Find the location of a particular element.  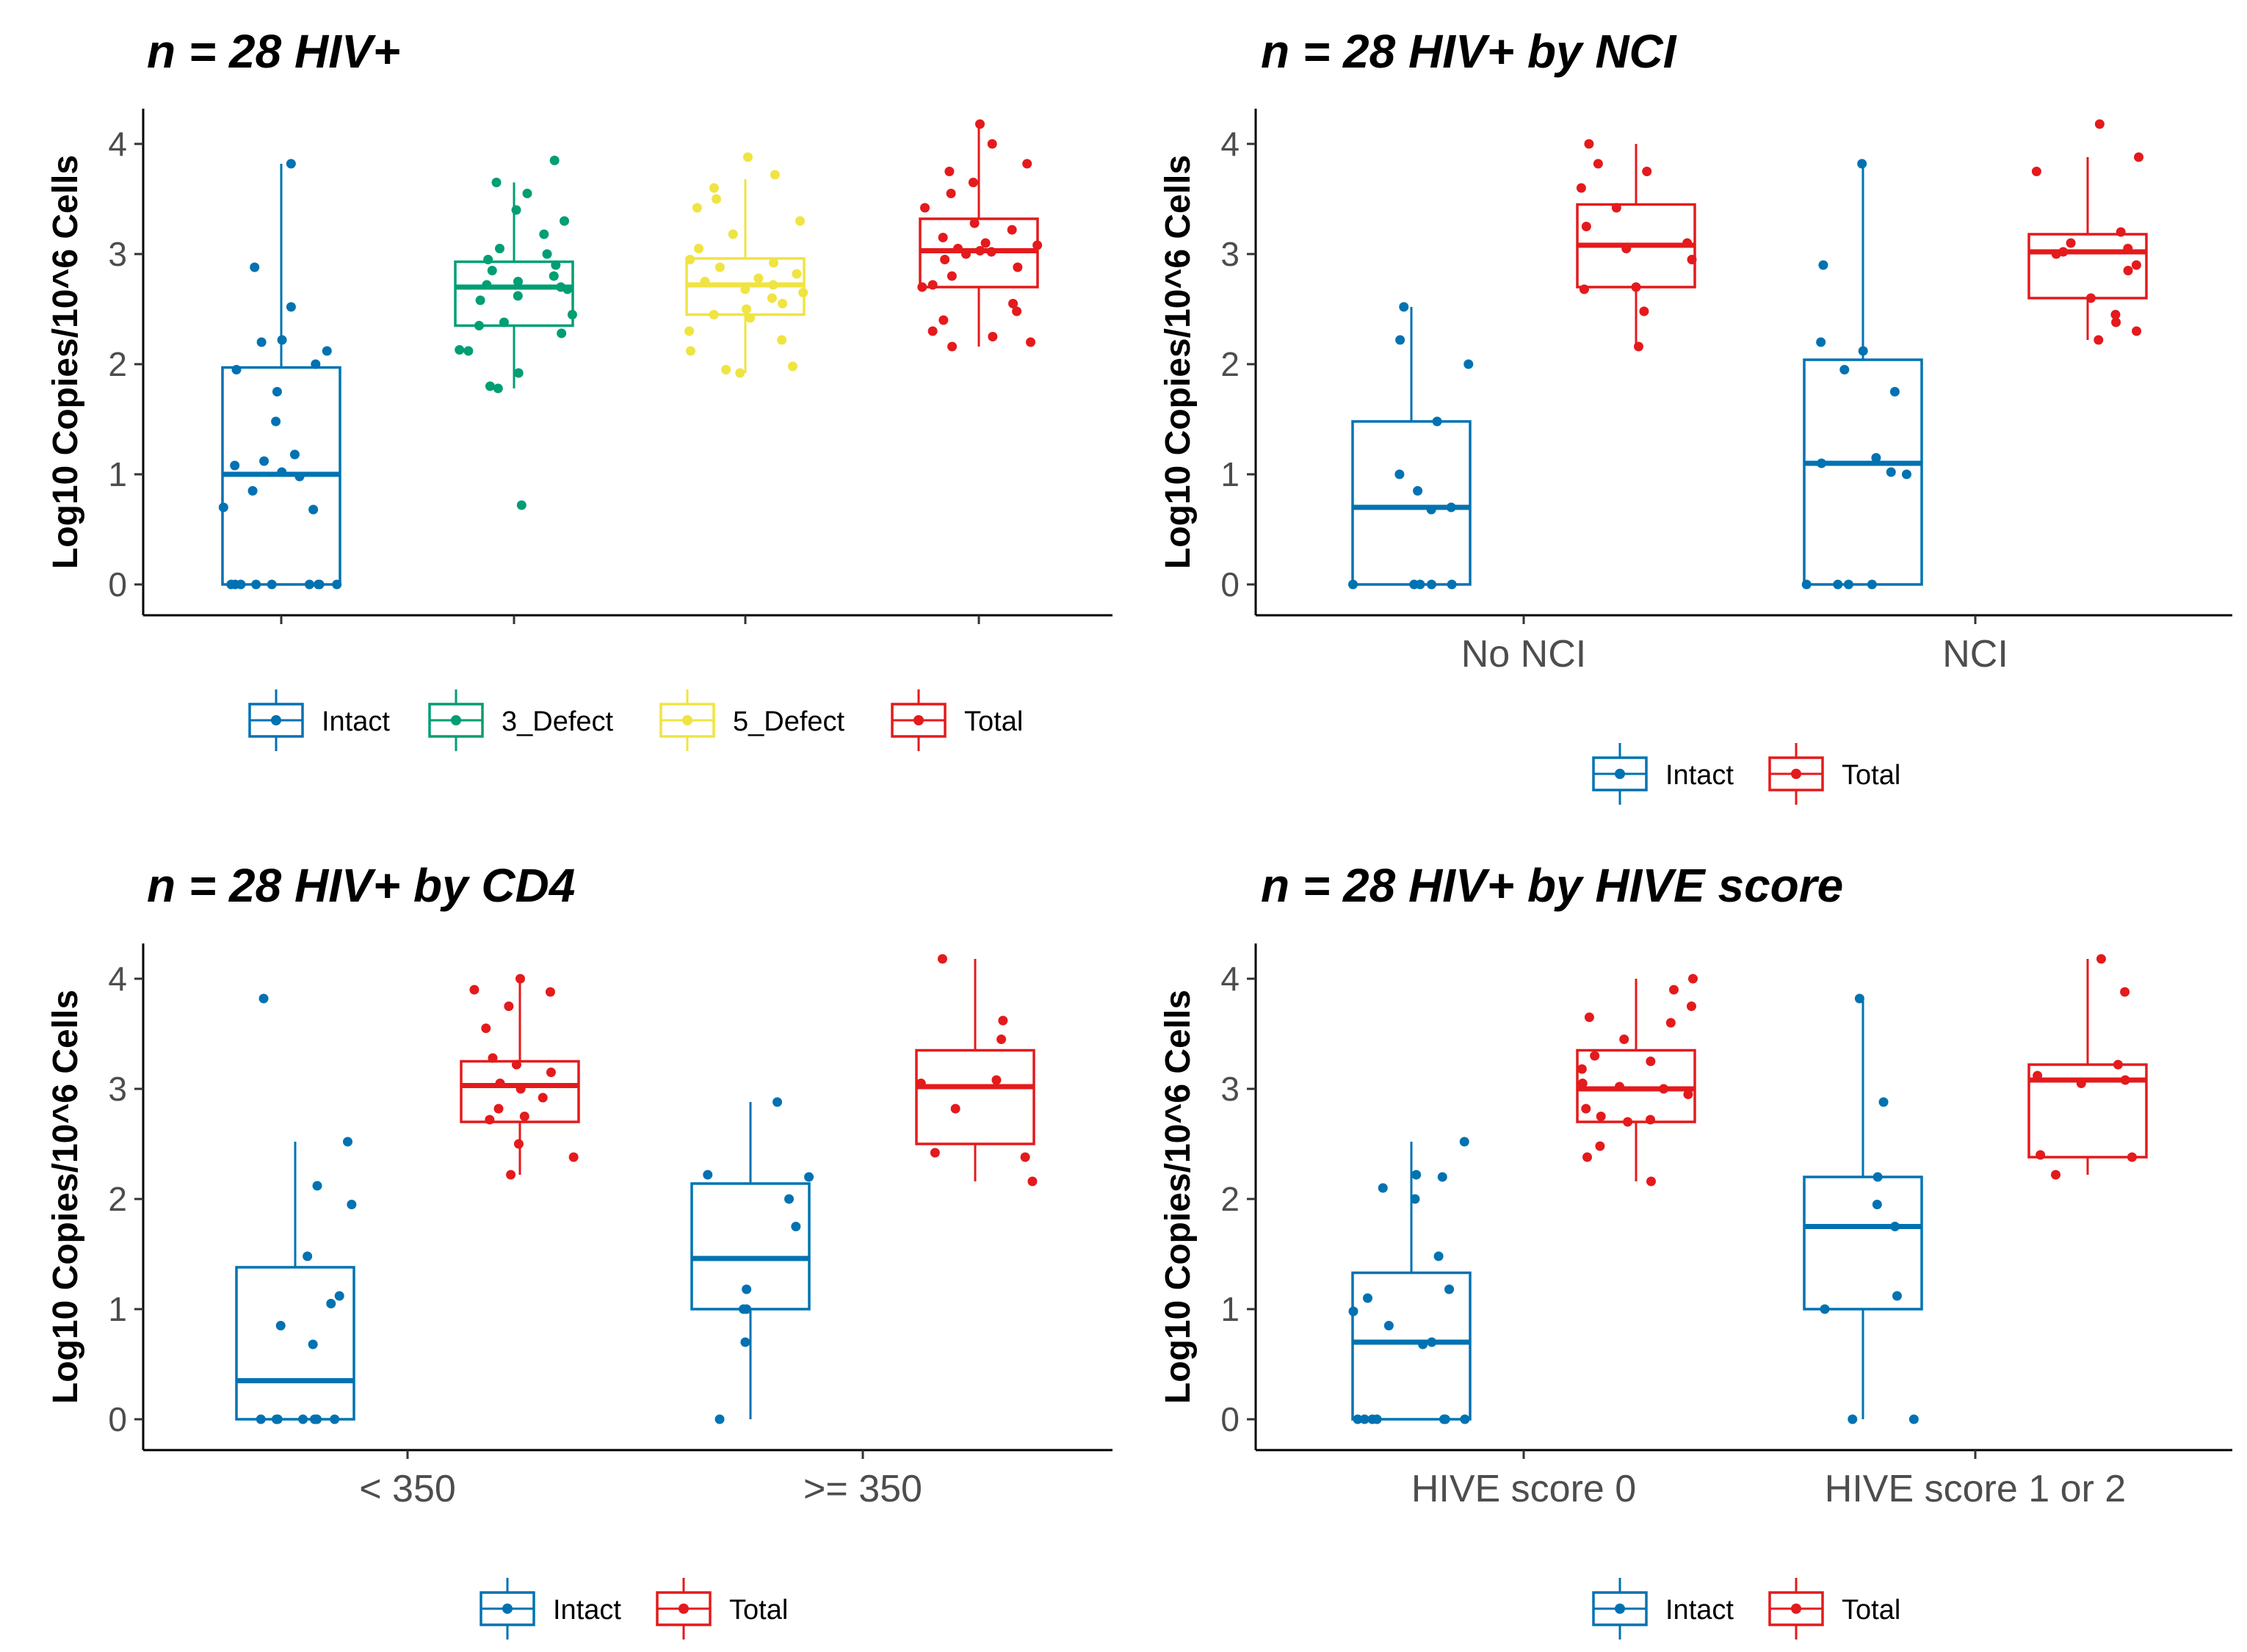

legend-item-3-defect: 3_Defect is located at coordinates (521, 720).